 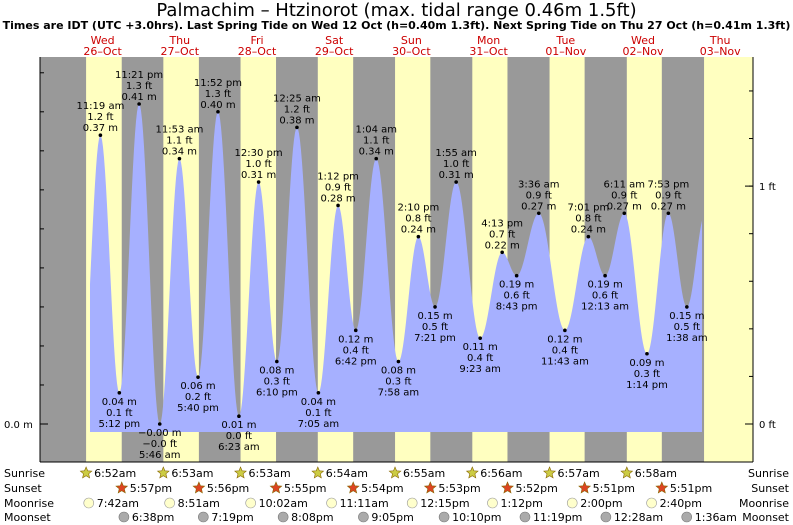 What do you see at coordinates (521, 503) in the screenshot?
I see `moonrise-time: 1:12pm` at bounding box center [521, 503].